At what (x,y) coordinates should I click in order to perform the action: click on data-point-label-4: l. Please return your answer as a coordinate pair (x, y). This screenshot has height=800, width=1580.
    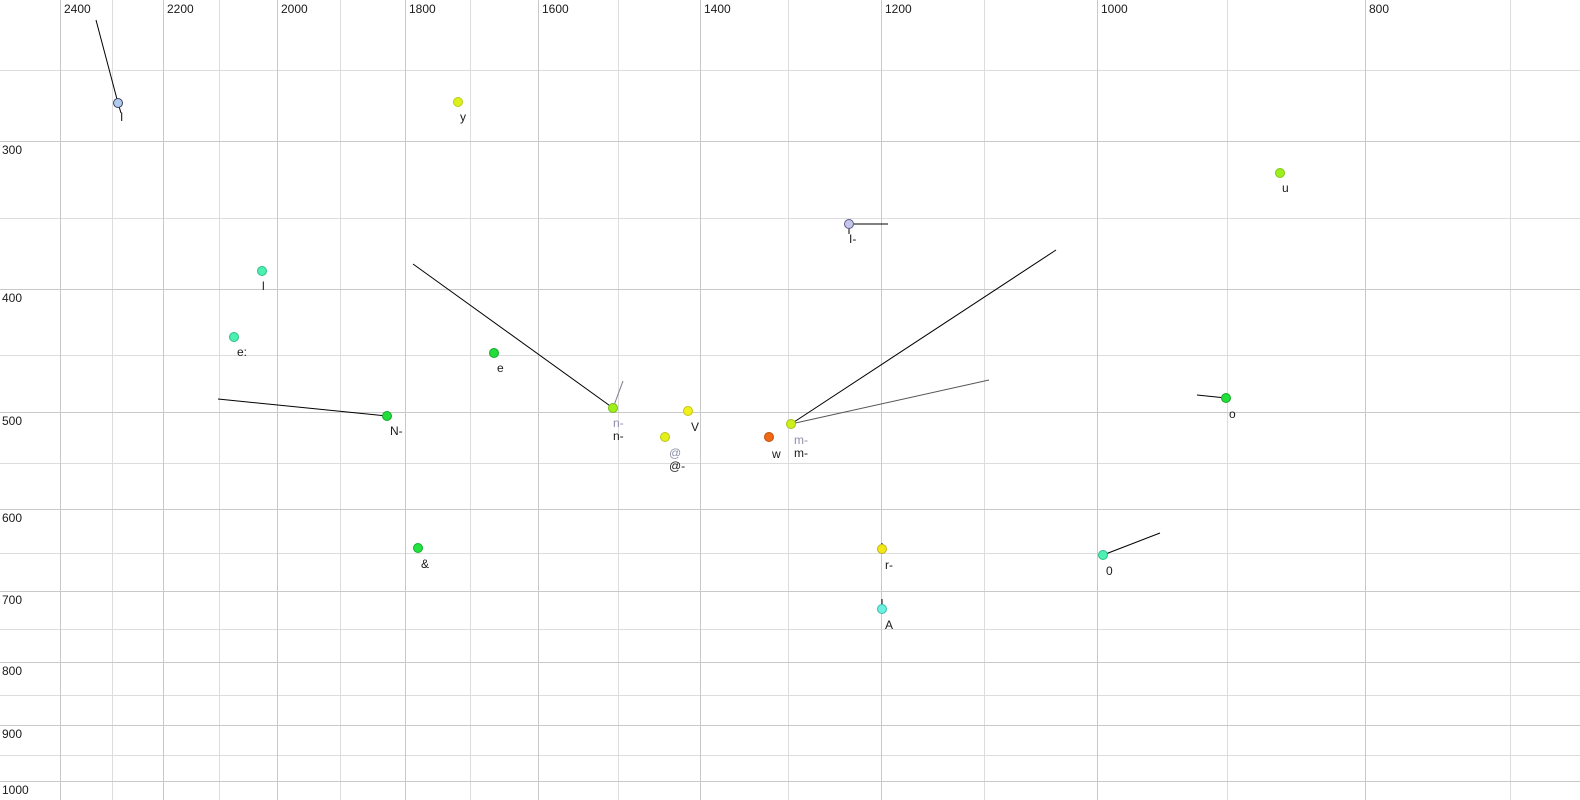
    Looking at the image, I should click on (263, 286).